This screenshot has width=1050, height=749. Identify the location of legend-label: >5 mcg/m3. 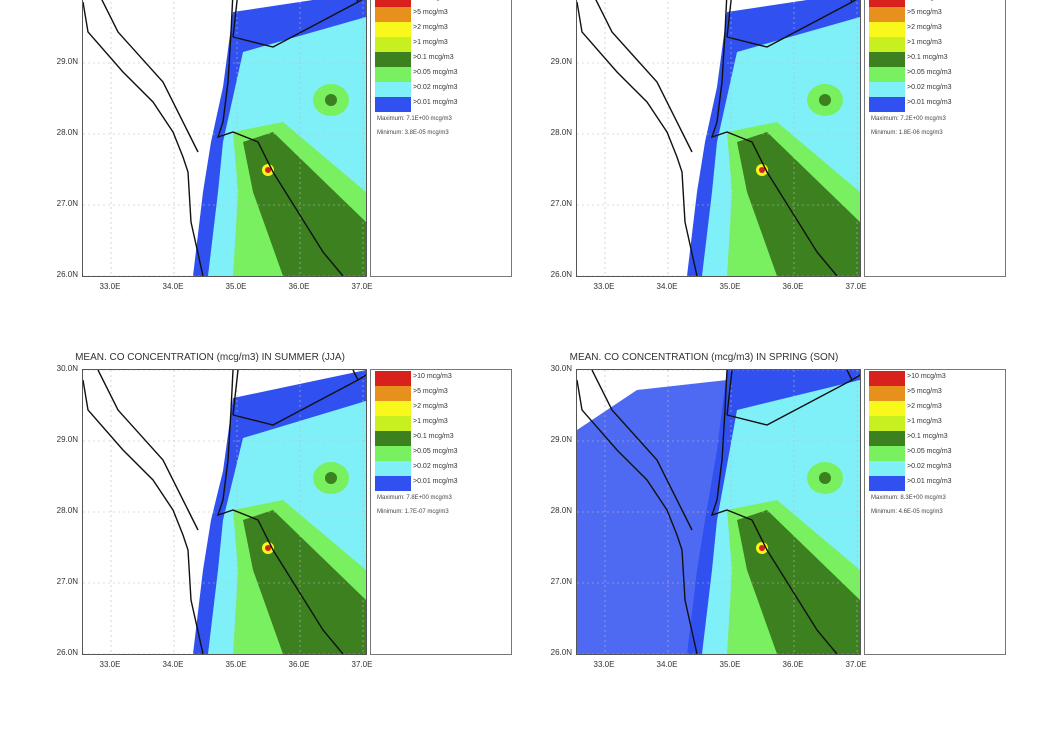
(924, 391).